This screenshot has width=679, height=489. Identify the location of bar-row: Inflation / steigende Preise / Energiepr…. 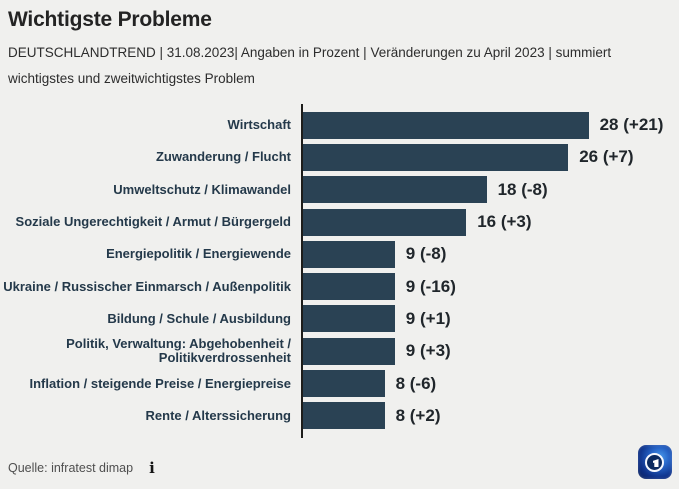
(339, 383).